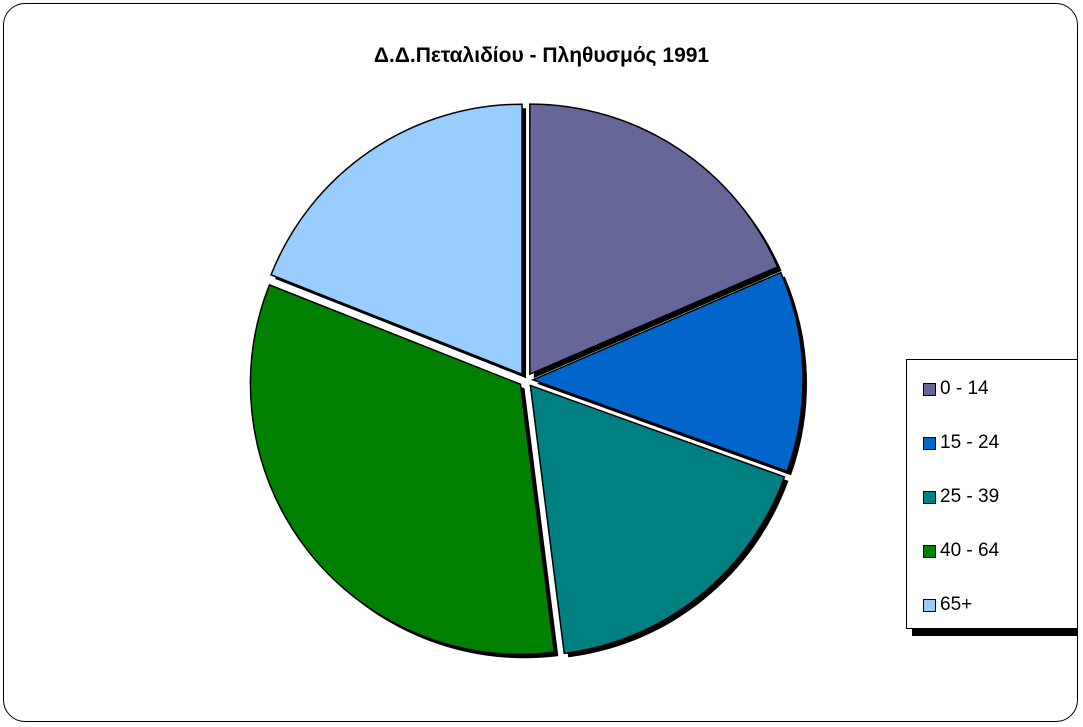 Image resolution: width=1083 pixels, height=727 pixels. I want to click on legend-item: 25 - 39, so click(961, 497).